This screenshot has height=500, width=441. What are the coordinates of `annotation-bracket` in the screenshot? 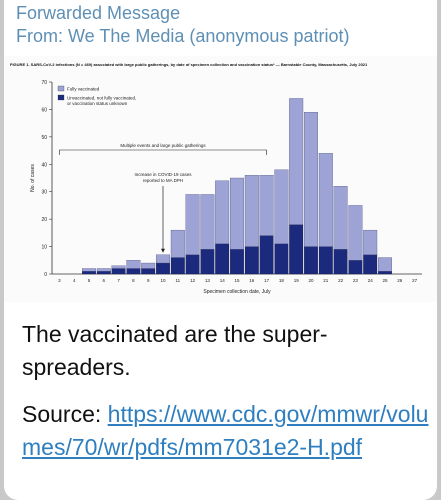 It's located at (163, 152).